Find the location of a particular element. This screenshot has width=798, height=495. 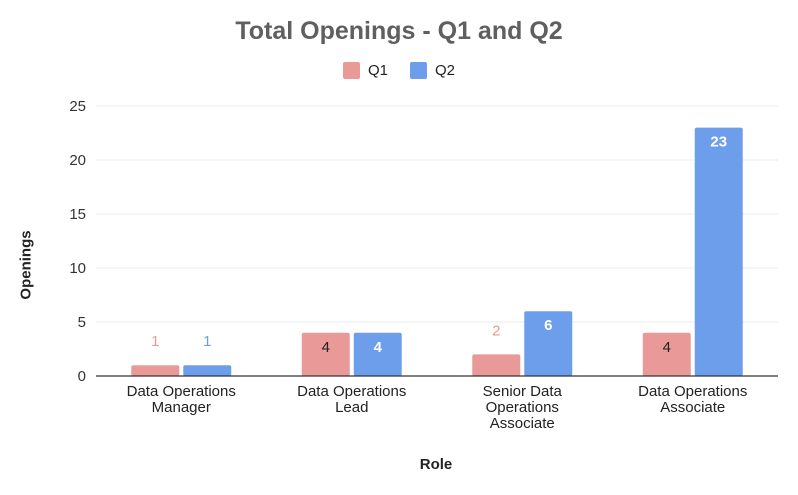

legend-label-q1: Q1 is located at coordinates (377, 70).